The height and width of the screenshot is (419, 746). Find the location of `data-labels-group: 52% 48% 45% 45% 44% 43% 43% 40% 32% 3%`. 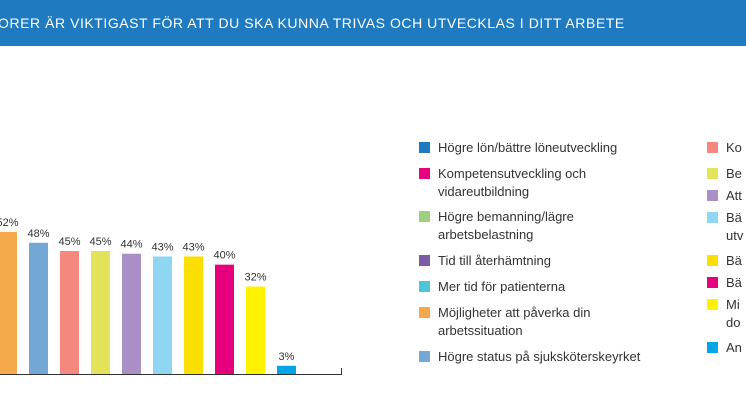

data-labels-group: 52% 48% 45% 45% 44% 43% 43% 40% 32% 3% is located at coordinates (147, 290).